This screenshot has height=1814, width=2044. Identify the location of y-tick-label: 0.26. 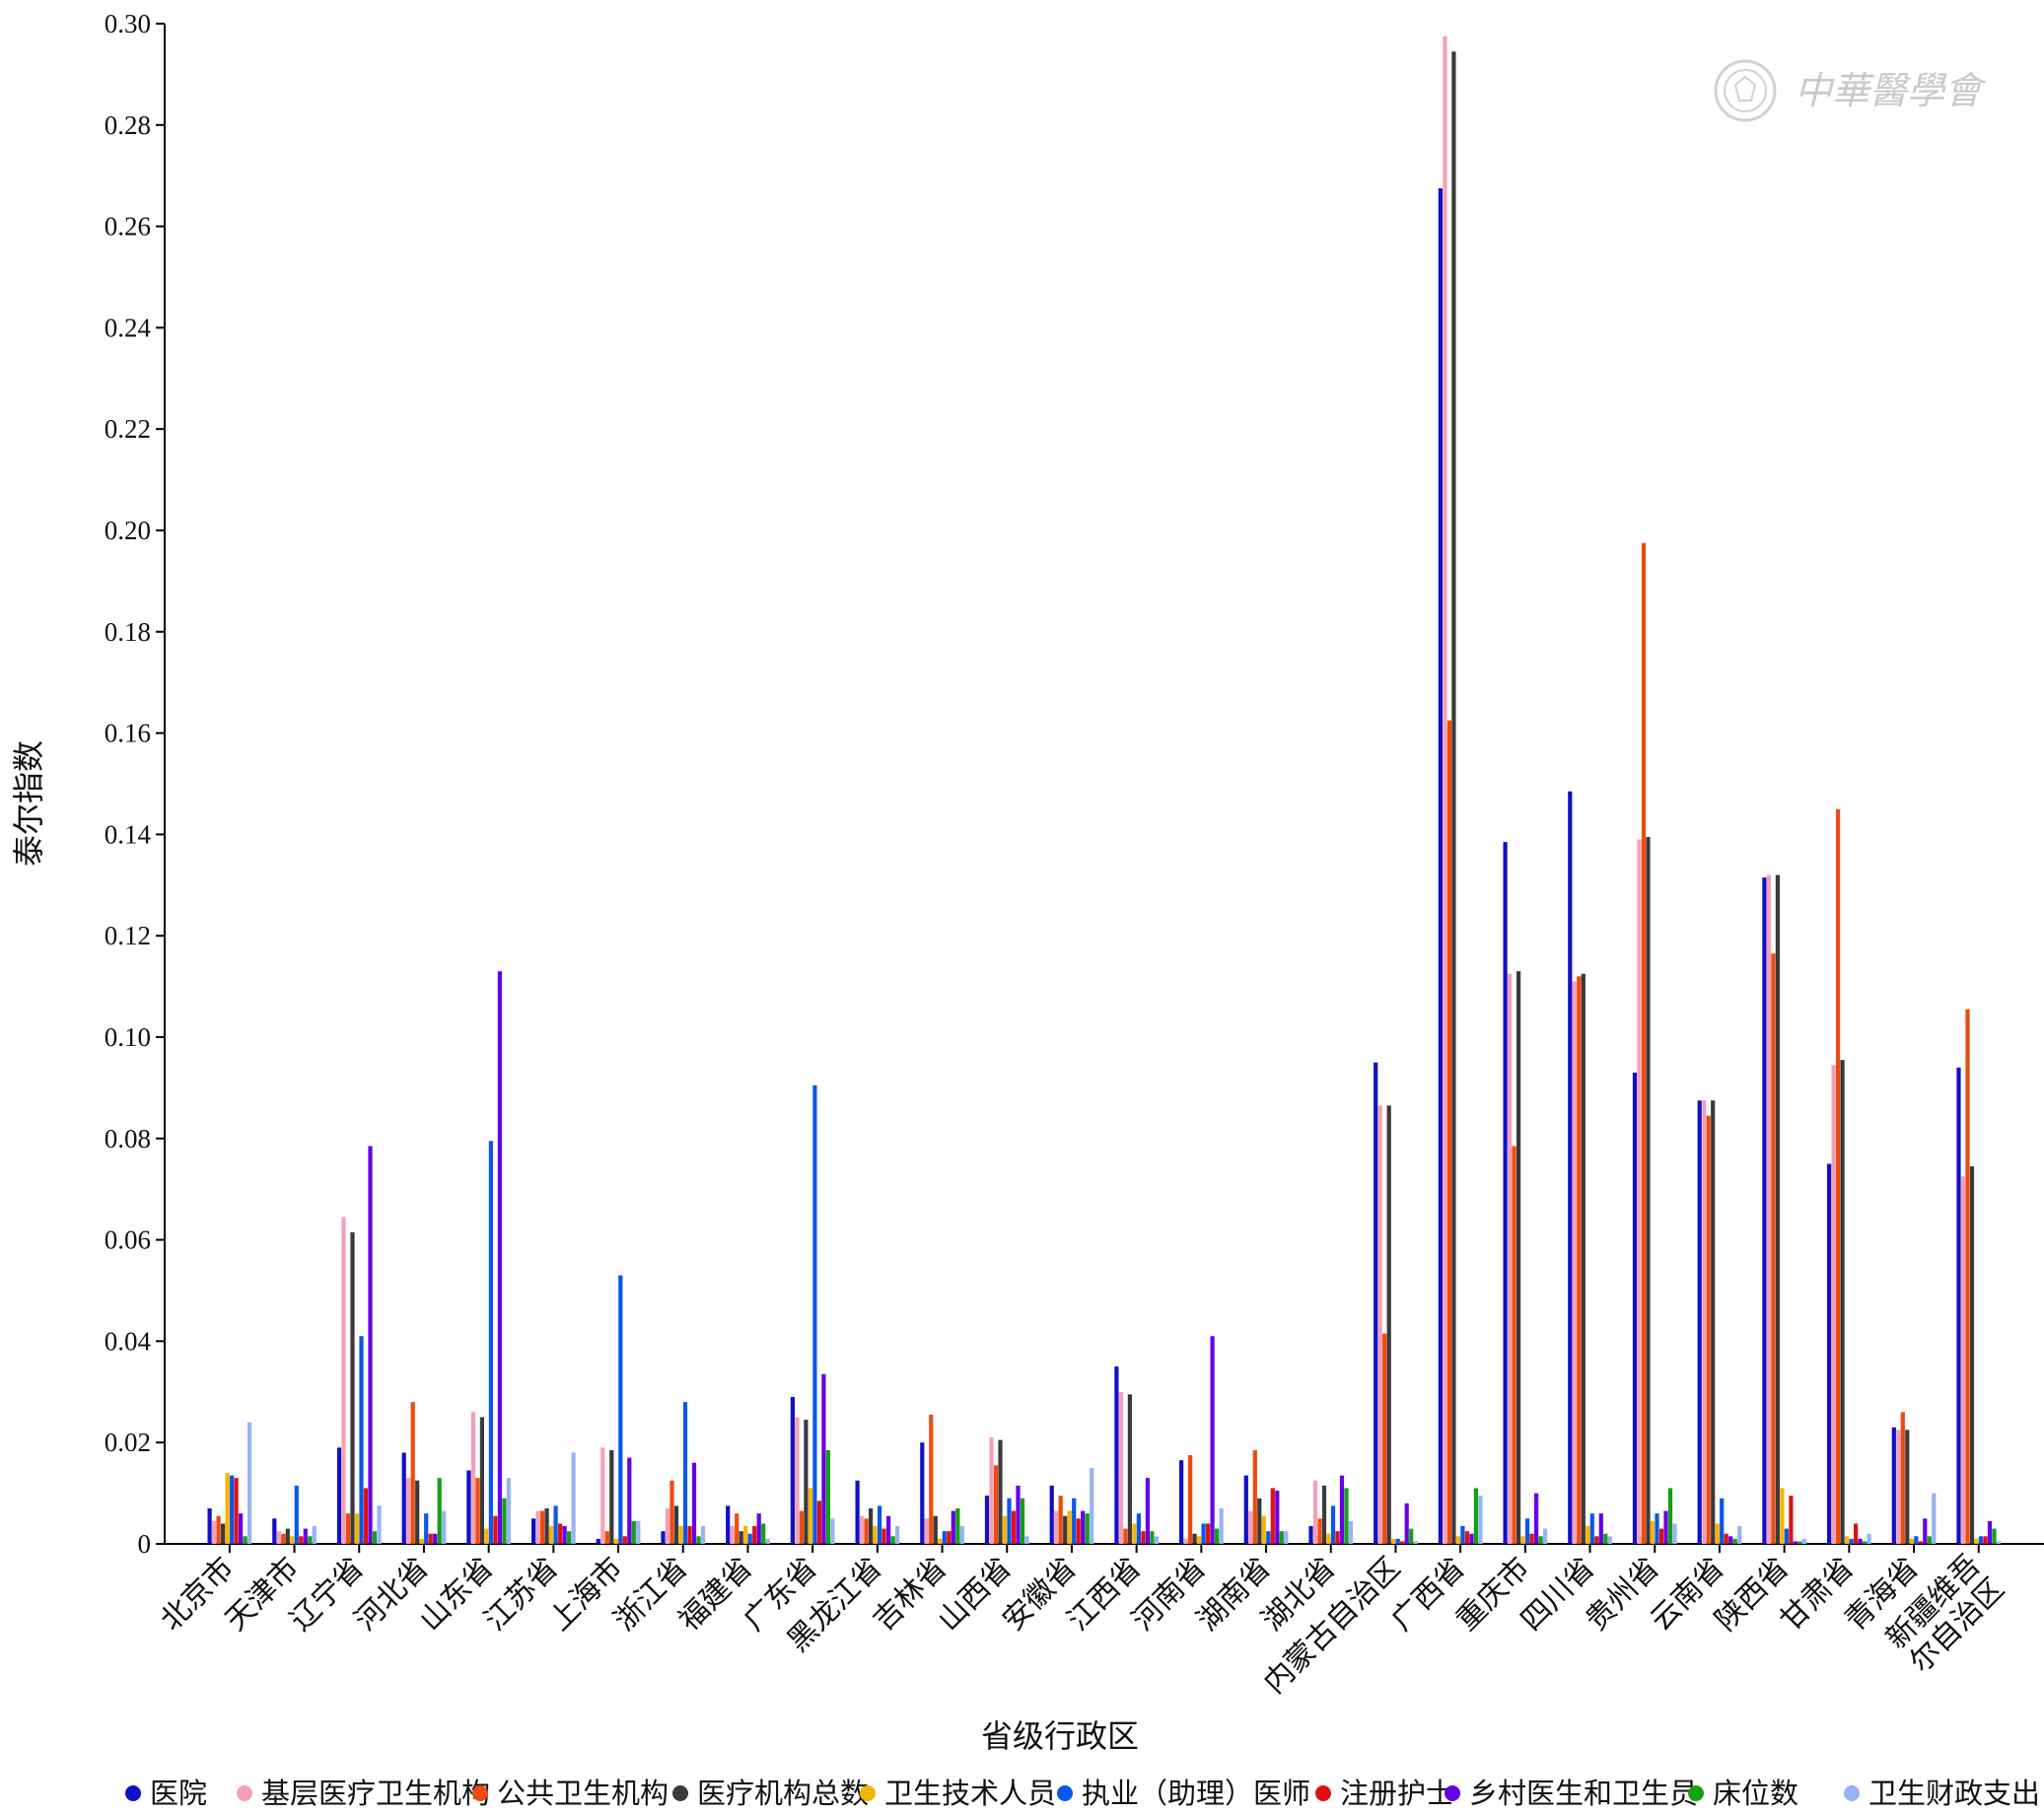
(128, 227).